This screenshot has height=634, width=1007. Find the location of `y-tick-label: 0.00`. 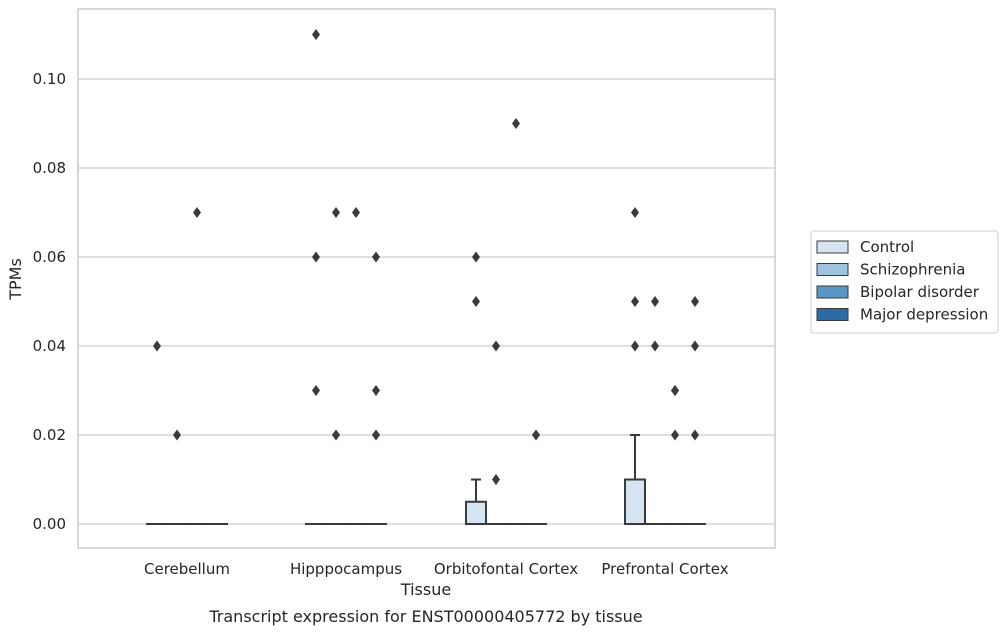

y-tick-label: 0.00 is located at coordinates (49, 524).